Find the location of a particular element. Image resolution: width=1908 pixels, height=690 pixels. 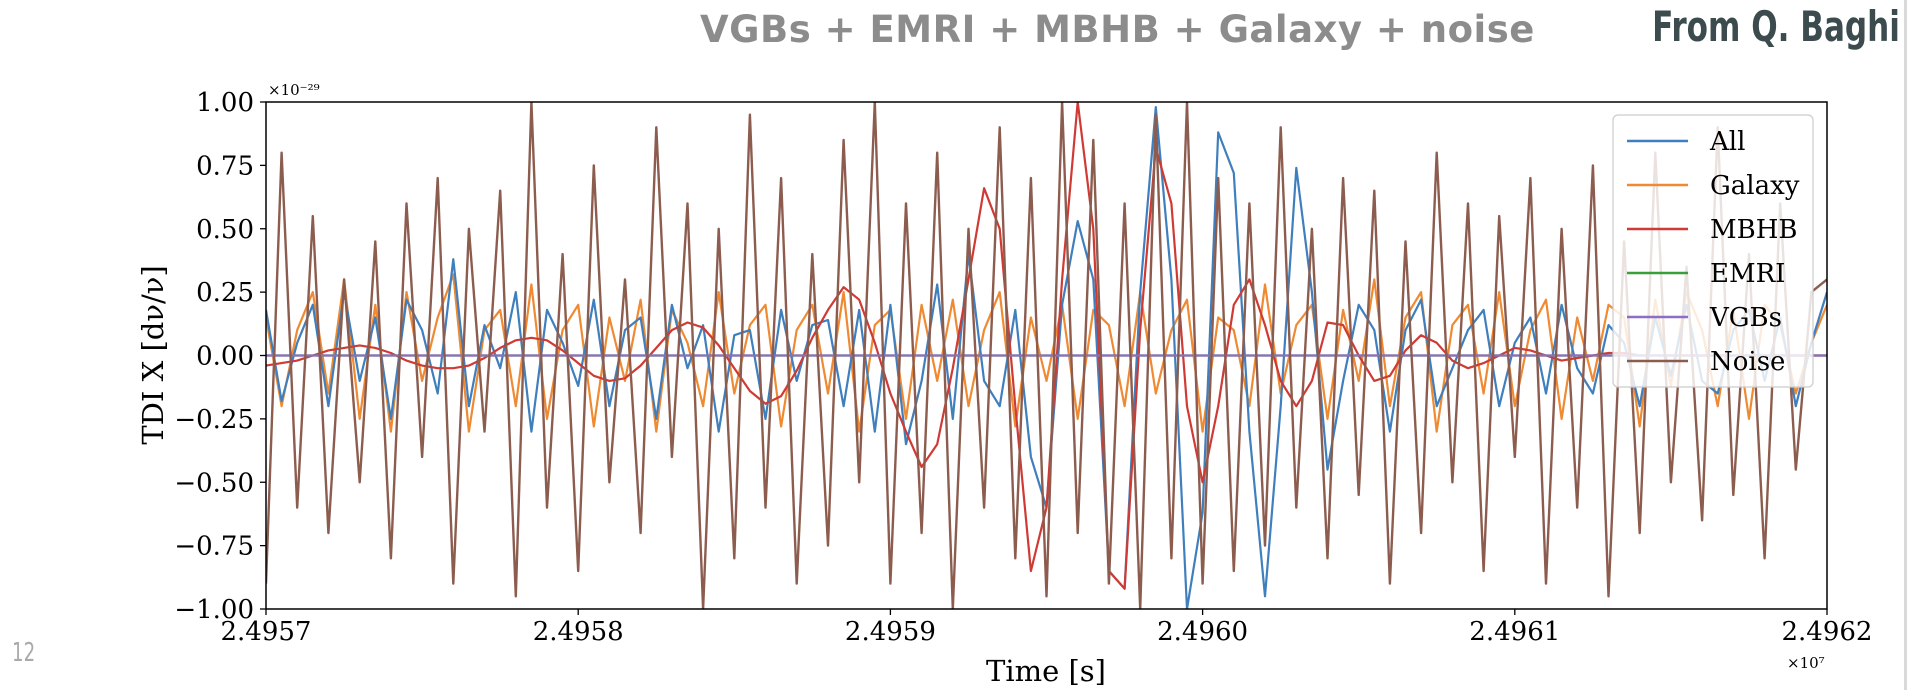

y-scale-label: ×10⁻²⁹ is located at coordinates (294, 90).